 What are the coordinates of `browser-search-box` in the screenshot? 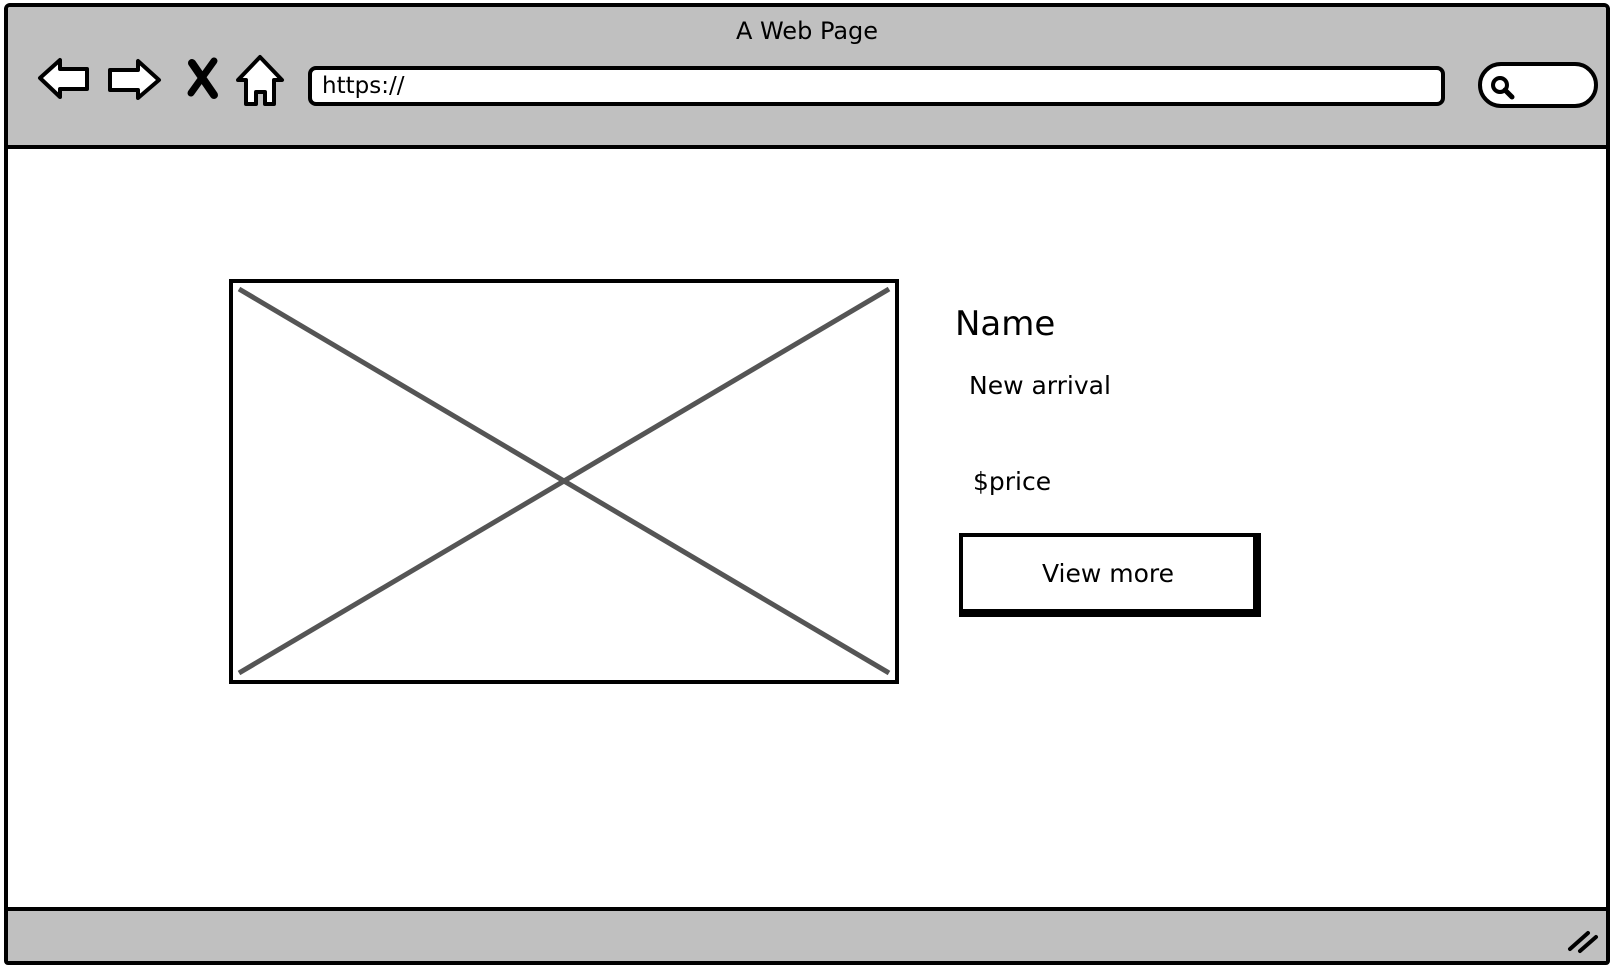 It's located at (1538, 85).